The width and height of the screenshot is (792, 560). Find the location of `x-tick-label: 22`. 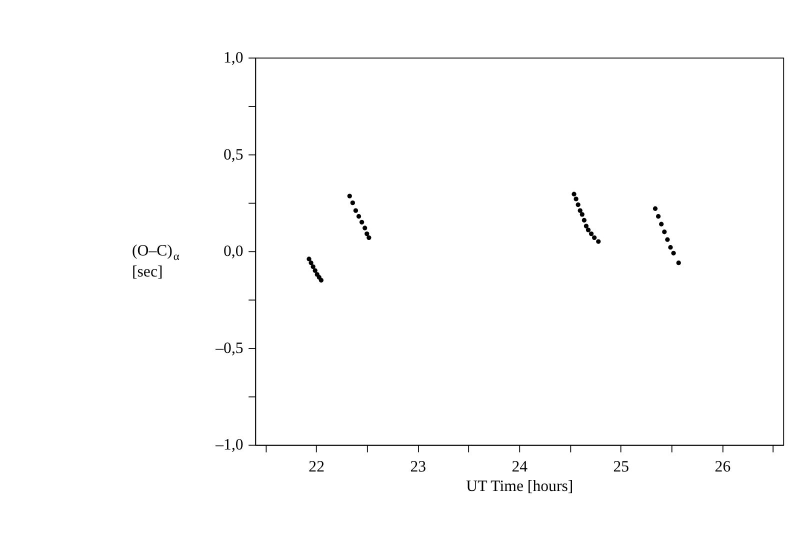

x-tick-label: 22 is located at coordinates (316, 467).